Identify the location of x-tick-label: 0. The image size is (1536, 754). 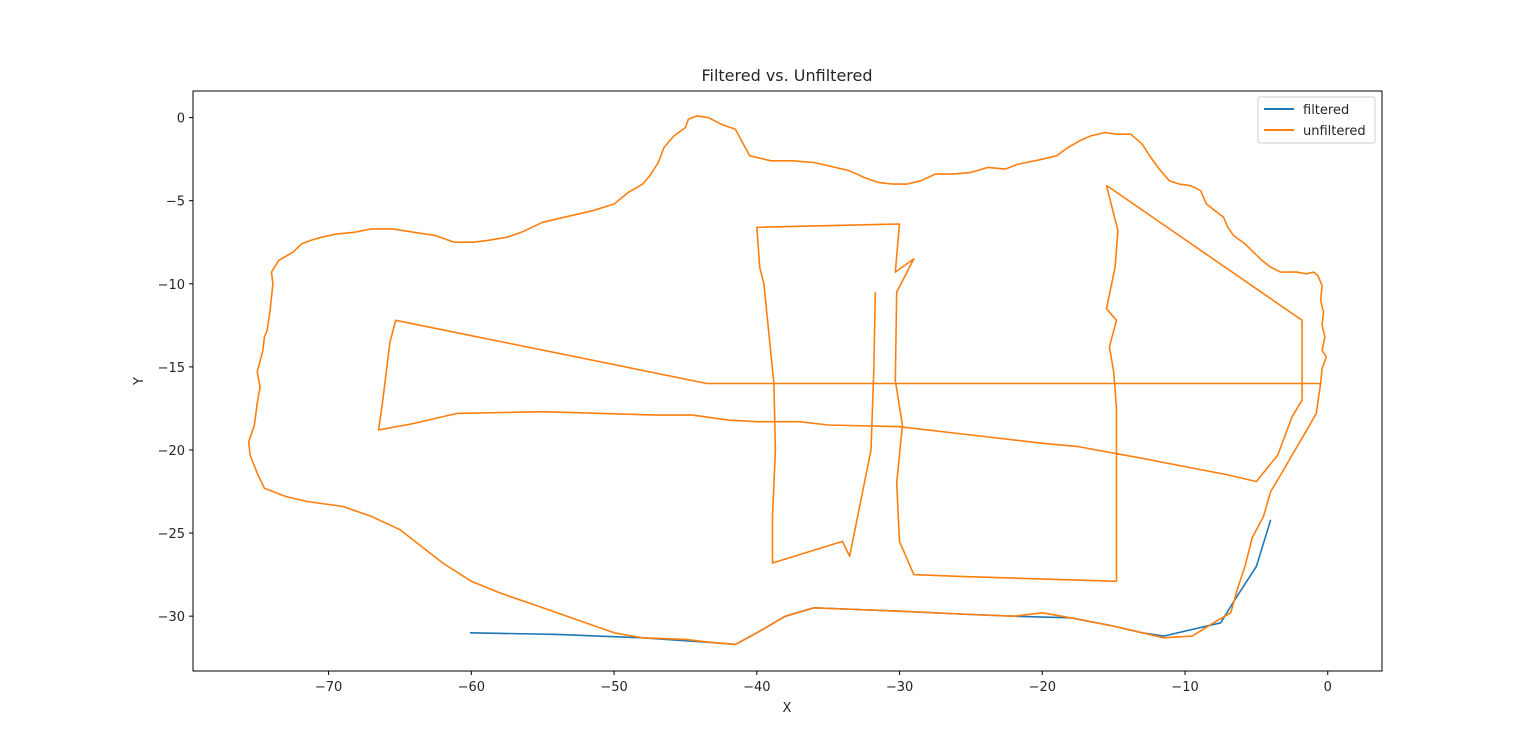
(1328, 687).